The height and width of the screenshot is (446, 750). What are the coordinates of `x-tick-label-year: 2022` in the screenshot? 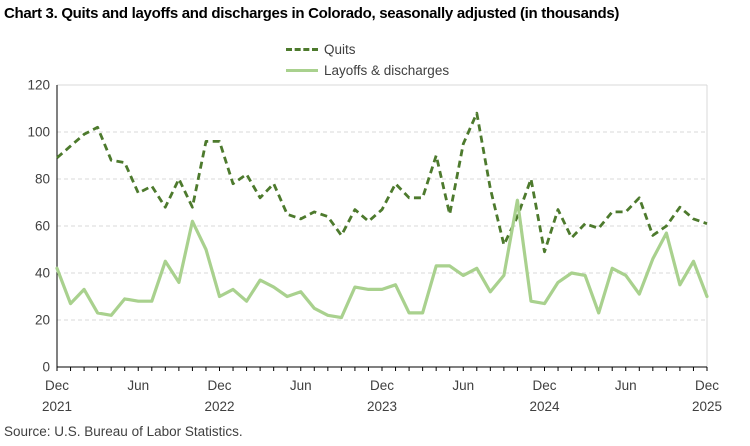 It's located at (219, 406).